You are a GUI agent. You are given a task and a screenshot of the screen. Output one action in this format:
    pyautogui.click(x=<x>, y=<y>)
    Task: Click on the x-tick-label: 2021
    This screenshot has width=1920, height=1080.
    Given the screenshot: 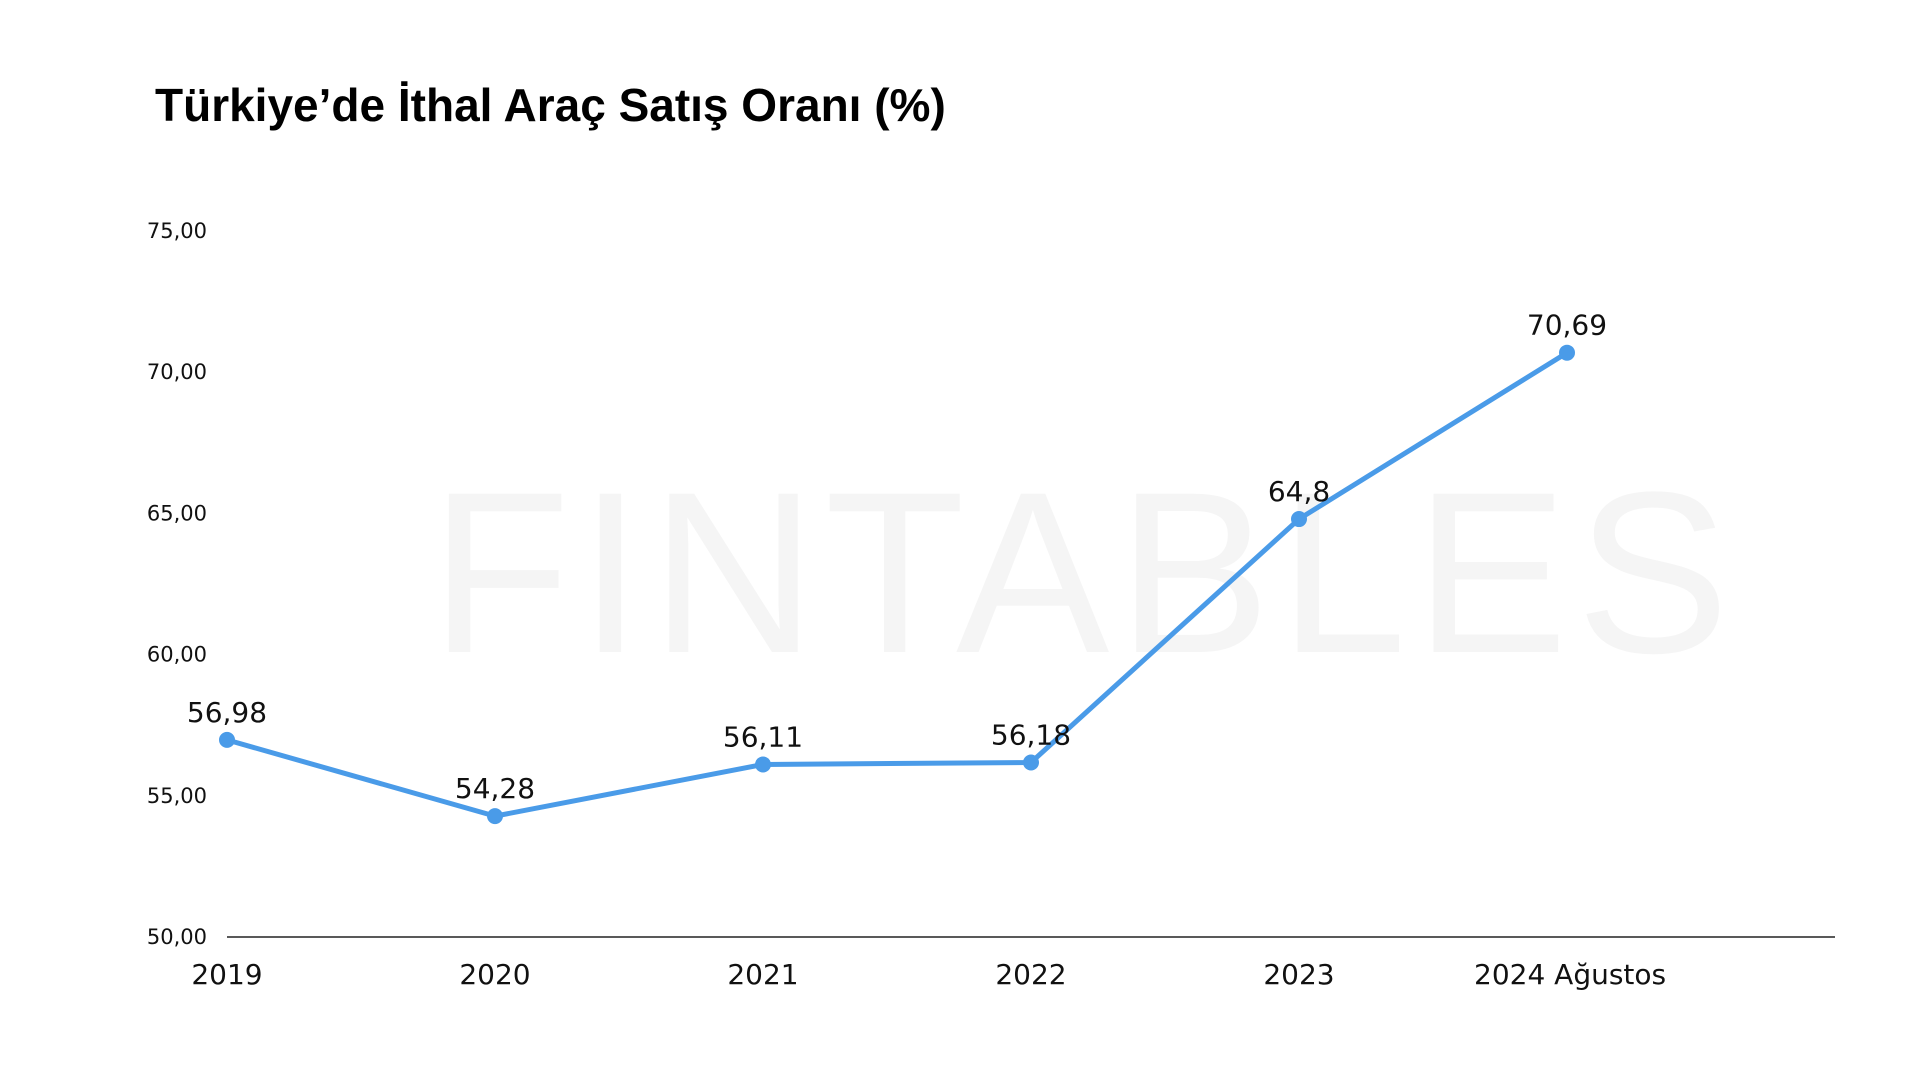 What is the action you would take?
    pyautogui.click(x=762, y=974)
    